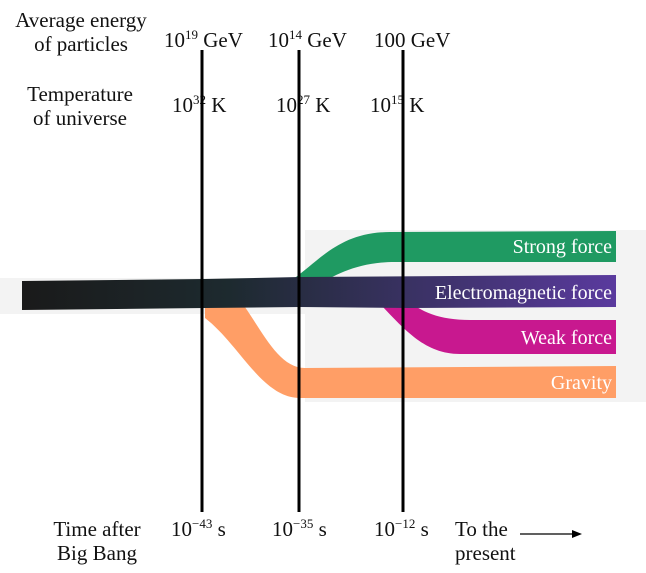  What do you see at coordinates (203, 39) in the screenshot?
I see `energy-value-1: 1019 GeV` at bounding box center [203, 39].